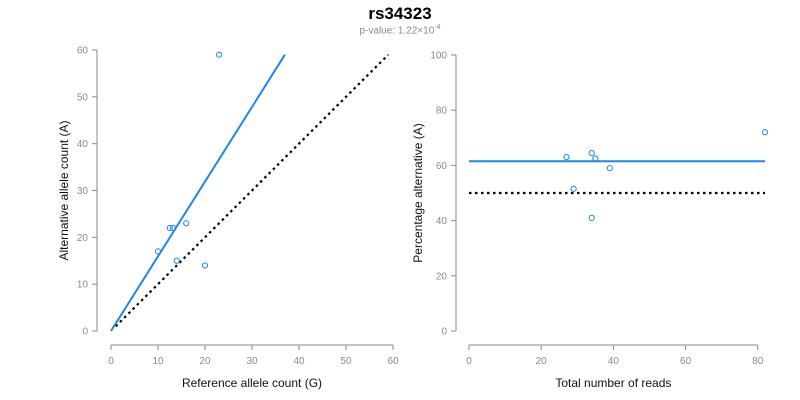 This screenshot has height=400, width=800. Describe the element at coordinates (400, 13) in the screenshot. I see `chart-title: rs34323` at that location.